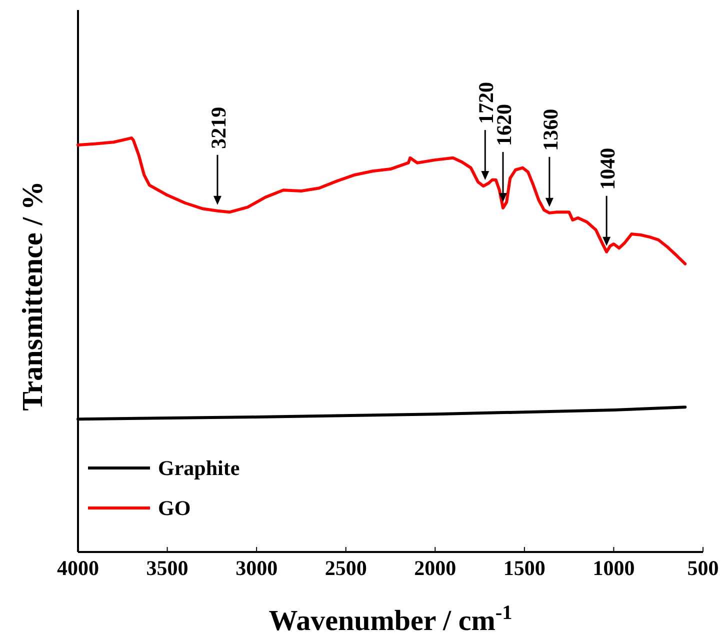 Image resolution: width=721 pixels, height=639 pixels. What do you see at coordinates (174, 508) in the screenshot?
I see `legend-label: GO` at bounding box center [174, 508].